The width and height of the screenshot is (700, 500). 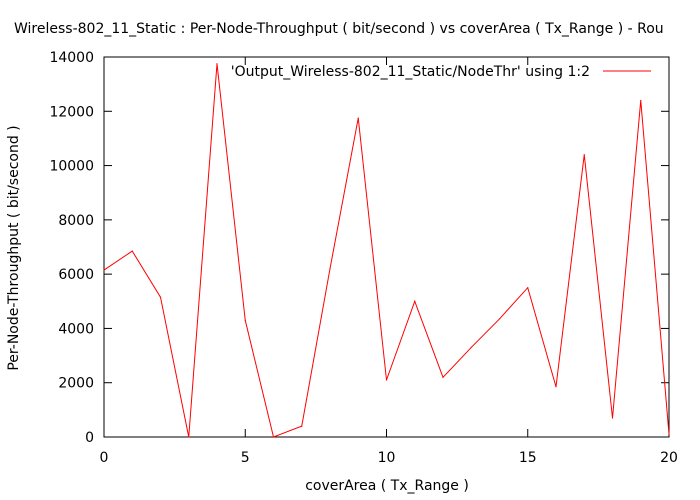 What do you see at coordinates (76, 221) in the screenshot?
I see `y-tick-label: 8000` at bounding box center [76, 221].